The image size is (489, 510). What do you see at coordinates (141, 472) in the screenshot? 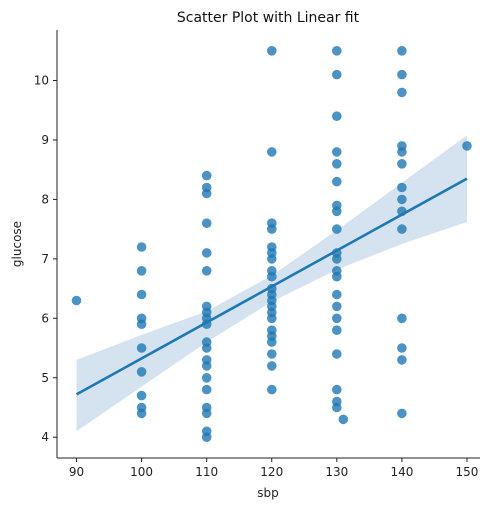
I see `x-tick-label: 100` at bounding box center [141, 472].